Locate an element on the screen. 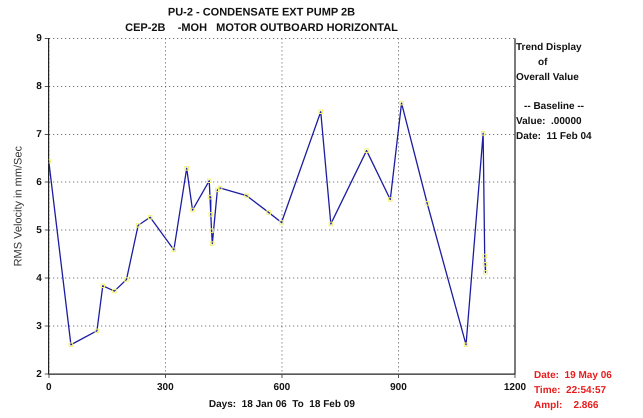 The width and height of the screenshot is (643, 418). text: Date: 19 May 06 is located at coordinates (573, 376).